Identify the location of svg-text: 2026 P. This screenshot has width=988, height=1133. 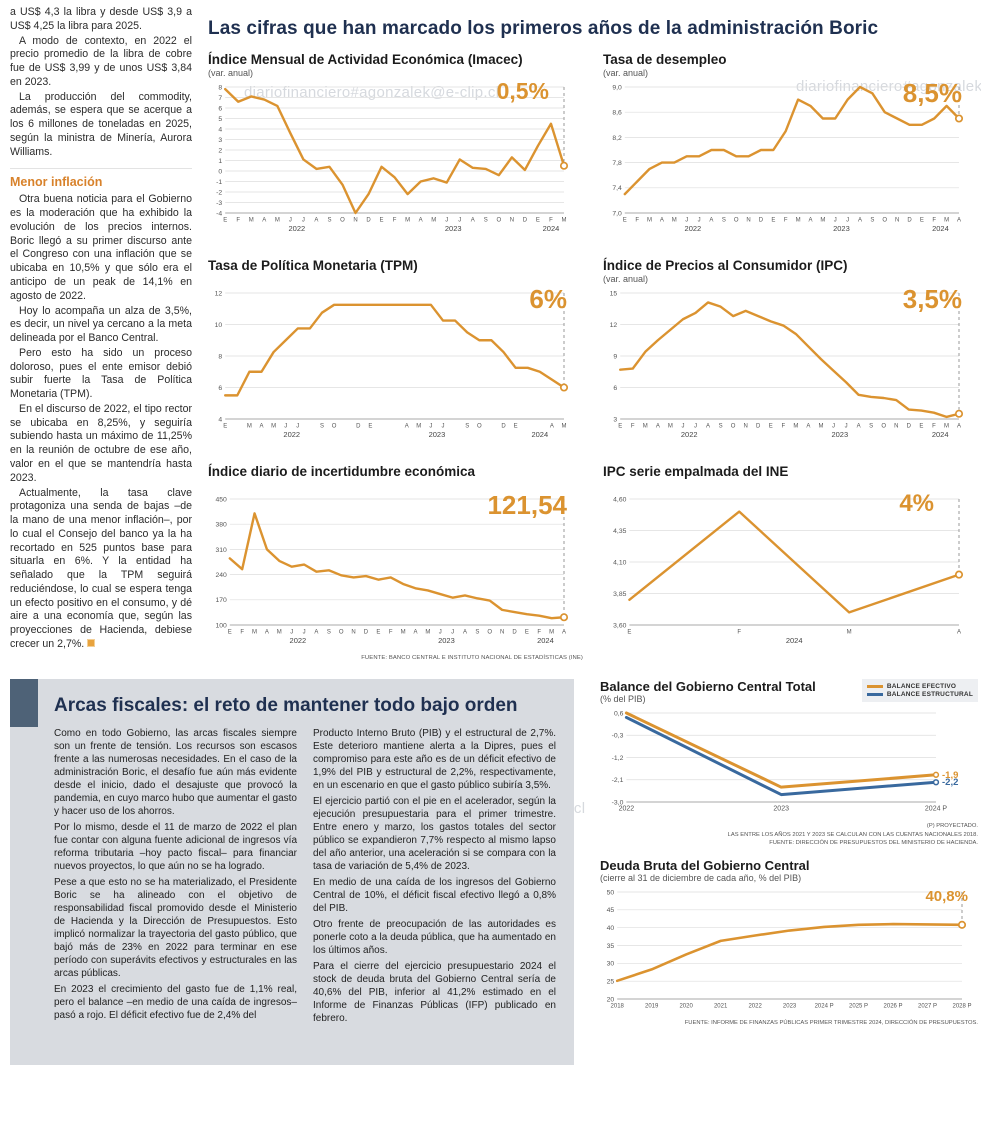
(893, 1007).